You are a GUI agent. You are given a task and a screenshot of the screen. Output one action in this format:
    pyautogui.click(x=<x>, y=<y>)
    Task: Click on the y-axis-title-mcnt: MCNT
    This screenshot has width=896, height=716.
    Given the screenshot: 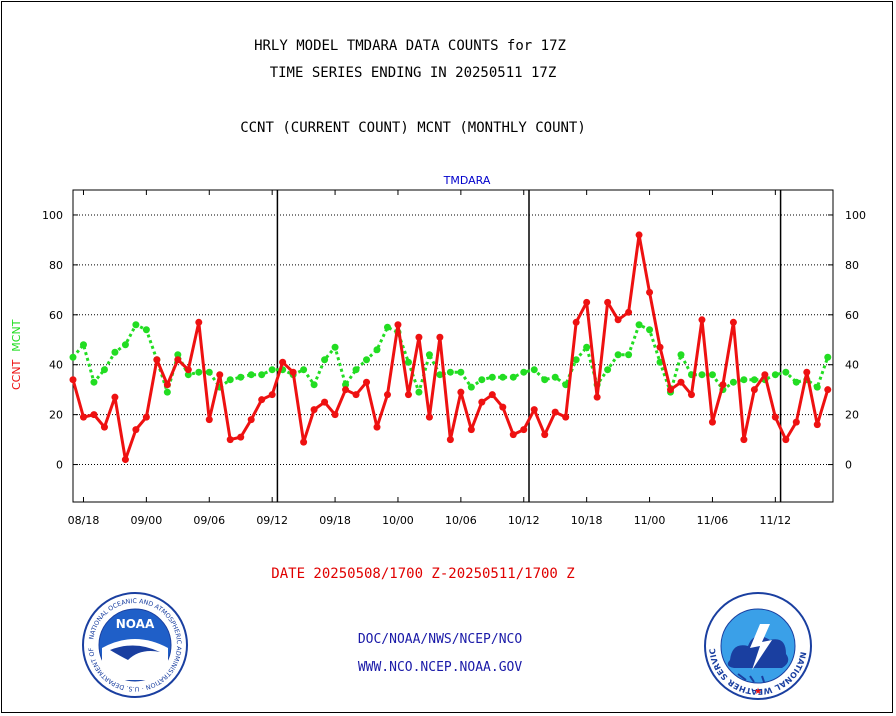 What is the action you would take?
    pyautogui.click(x=16, y=335)
    